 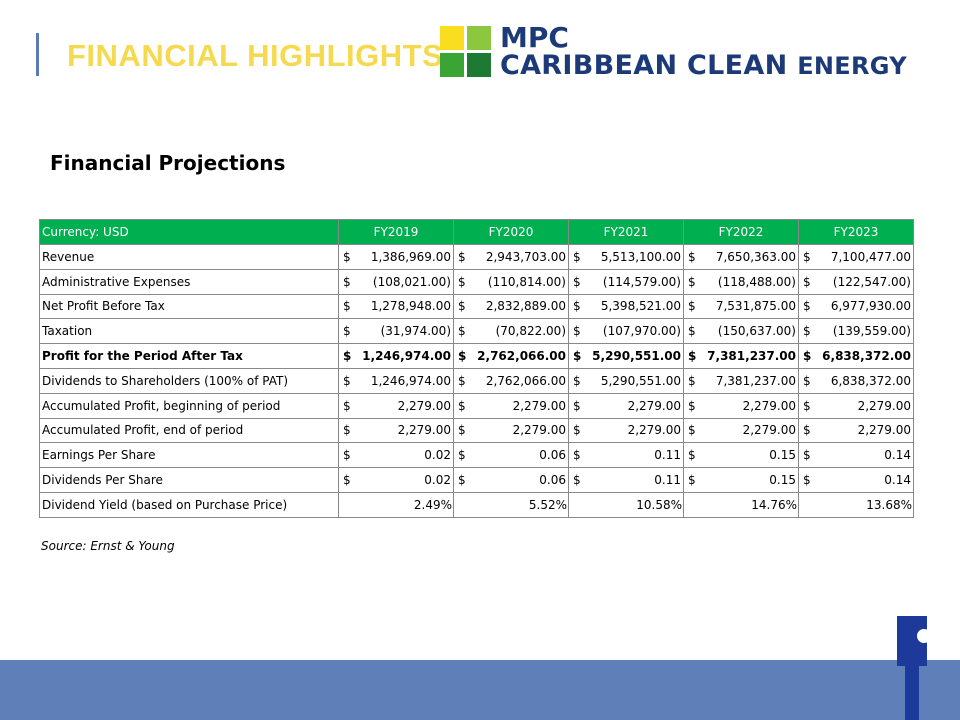 What do you see at coordinates (741, 455) in the screenshot?
I see `table-cell: $0.15` at bounding box center [741, 455].